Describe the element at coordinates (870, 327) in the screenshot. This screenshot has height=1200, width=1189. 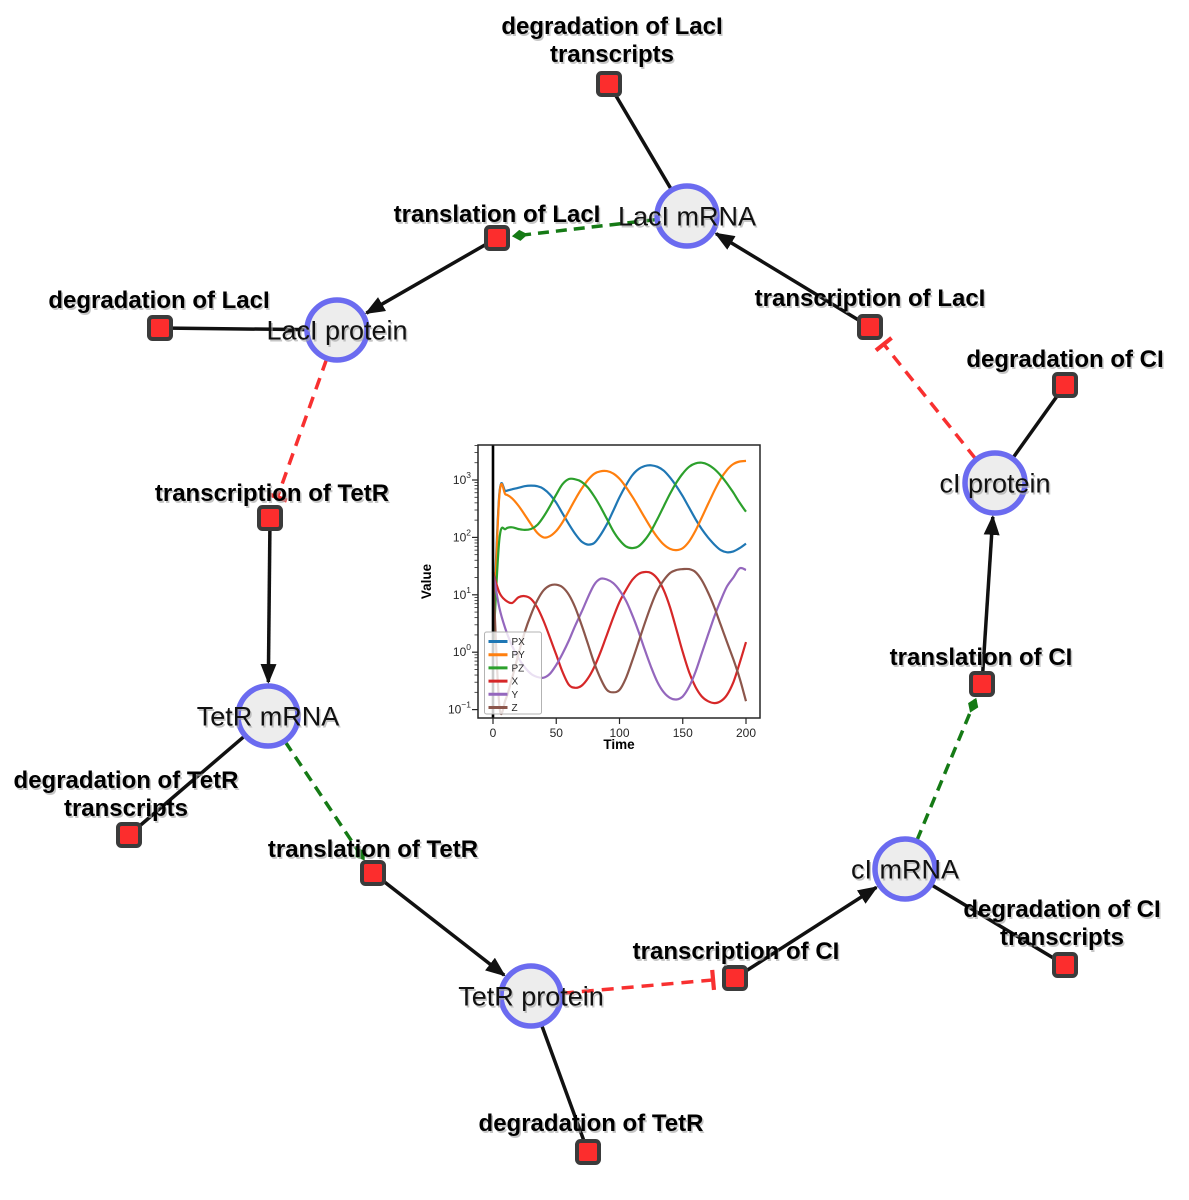
I see `reaction-node-transcr-laci` at that location.